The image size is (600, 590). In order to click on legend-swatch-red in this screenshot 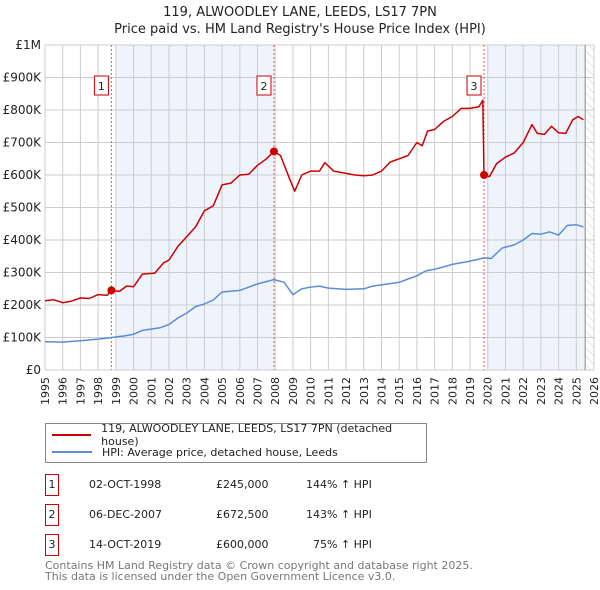, I will do `click(72, 435)`.